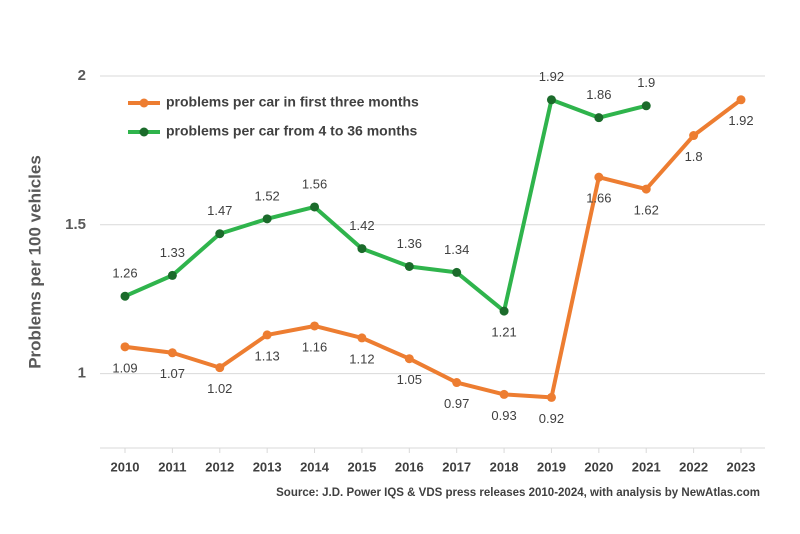 This screenshot has width=800, height=534. Describe the element at coordinates (315, 466) in the screenshot. I see `x-tick-label: 2014` at that location.